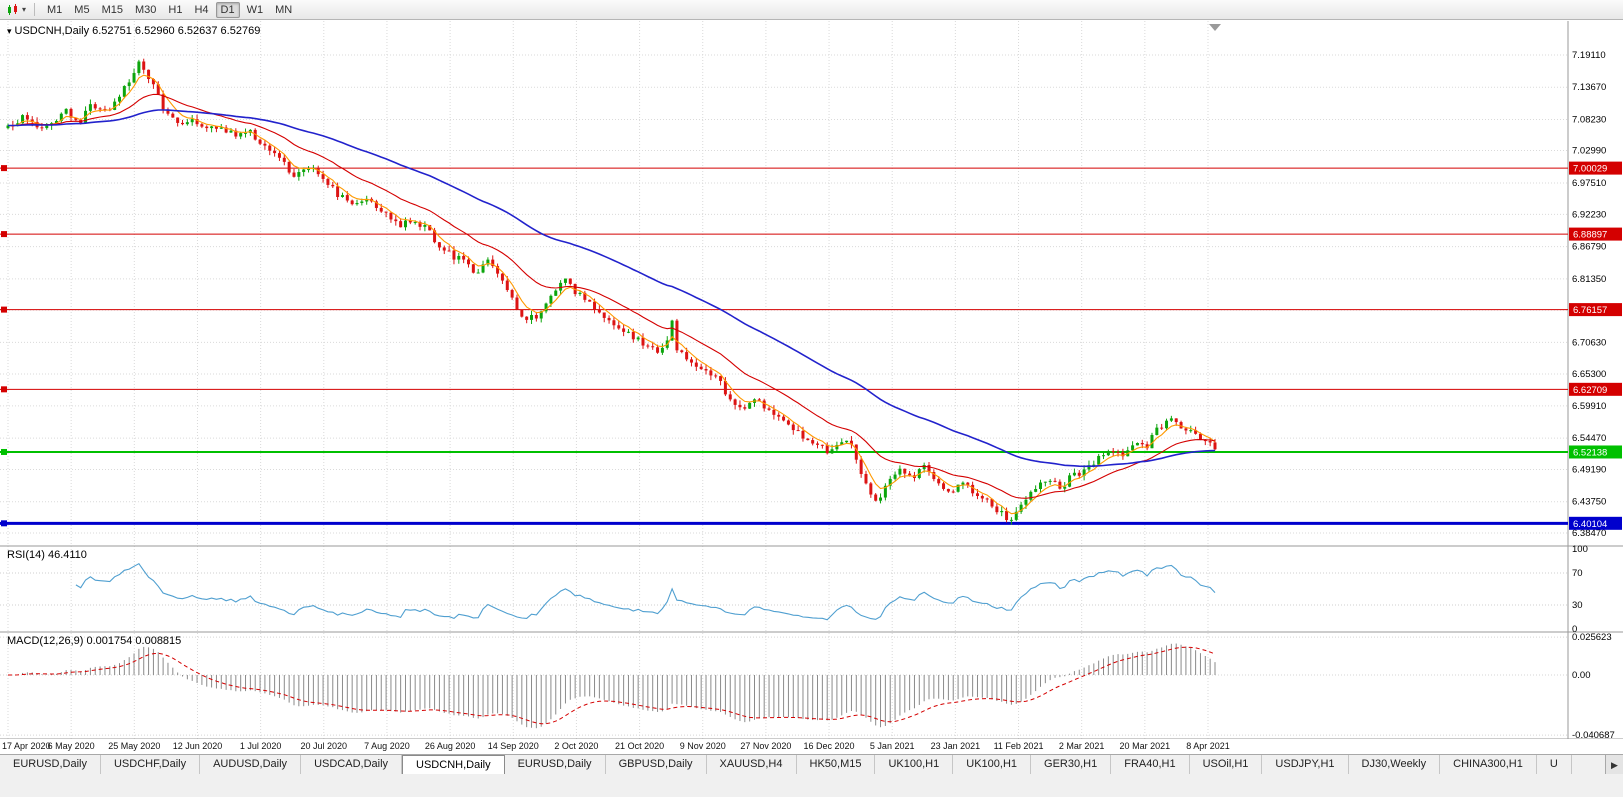 This screenshot has width=1623, height=797. I want to click on svg-text: 7.00029, so click(1590, 169).